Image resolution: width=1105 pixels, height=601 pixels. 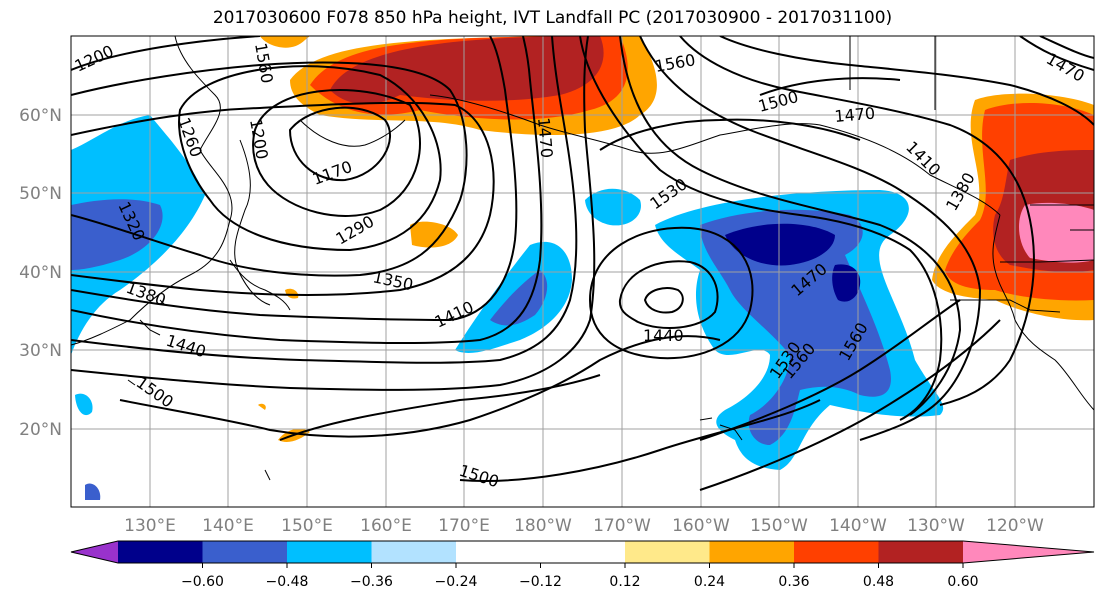 I want to click on lon-label: 180°W, so click(x=543, y=526).